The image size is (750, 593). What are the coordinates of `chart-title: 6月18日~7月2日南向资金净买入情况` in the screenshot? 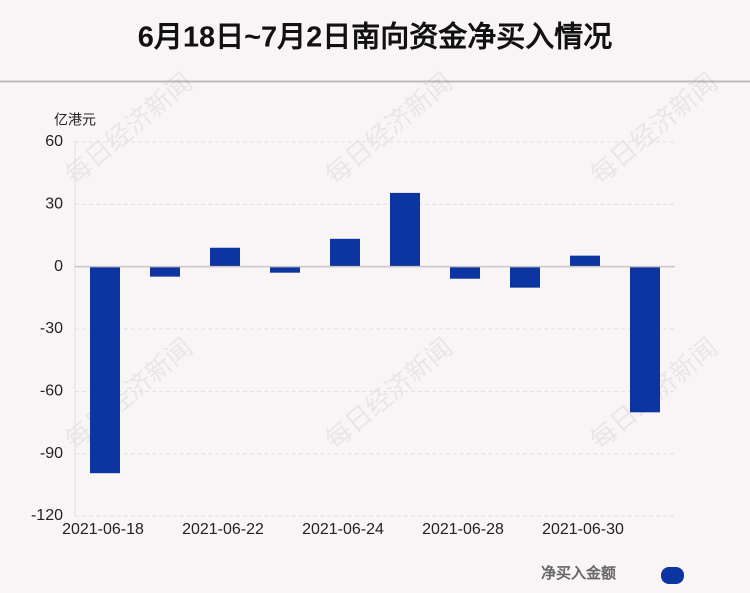 It's located at (375, 37).